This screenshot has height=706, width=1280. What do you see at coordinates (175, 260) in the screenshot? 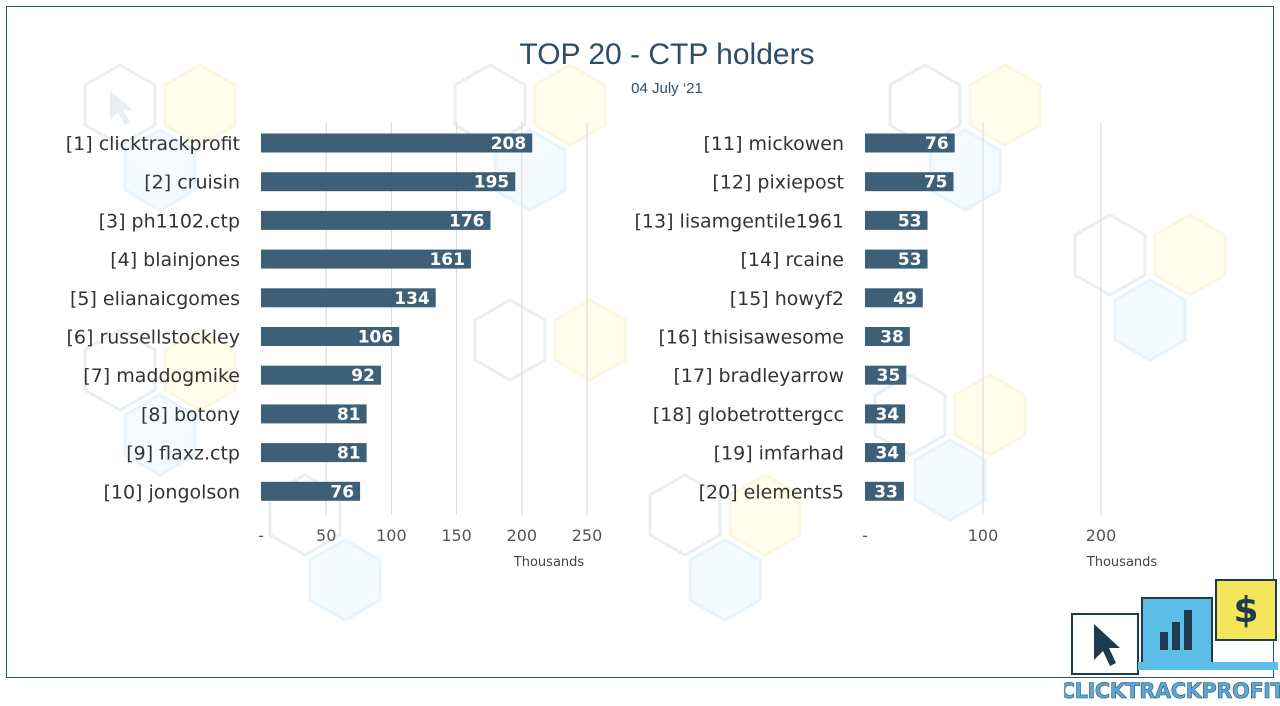
I see `category-label: [4] blainjones` at bounding box center [175, 260].